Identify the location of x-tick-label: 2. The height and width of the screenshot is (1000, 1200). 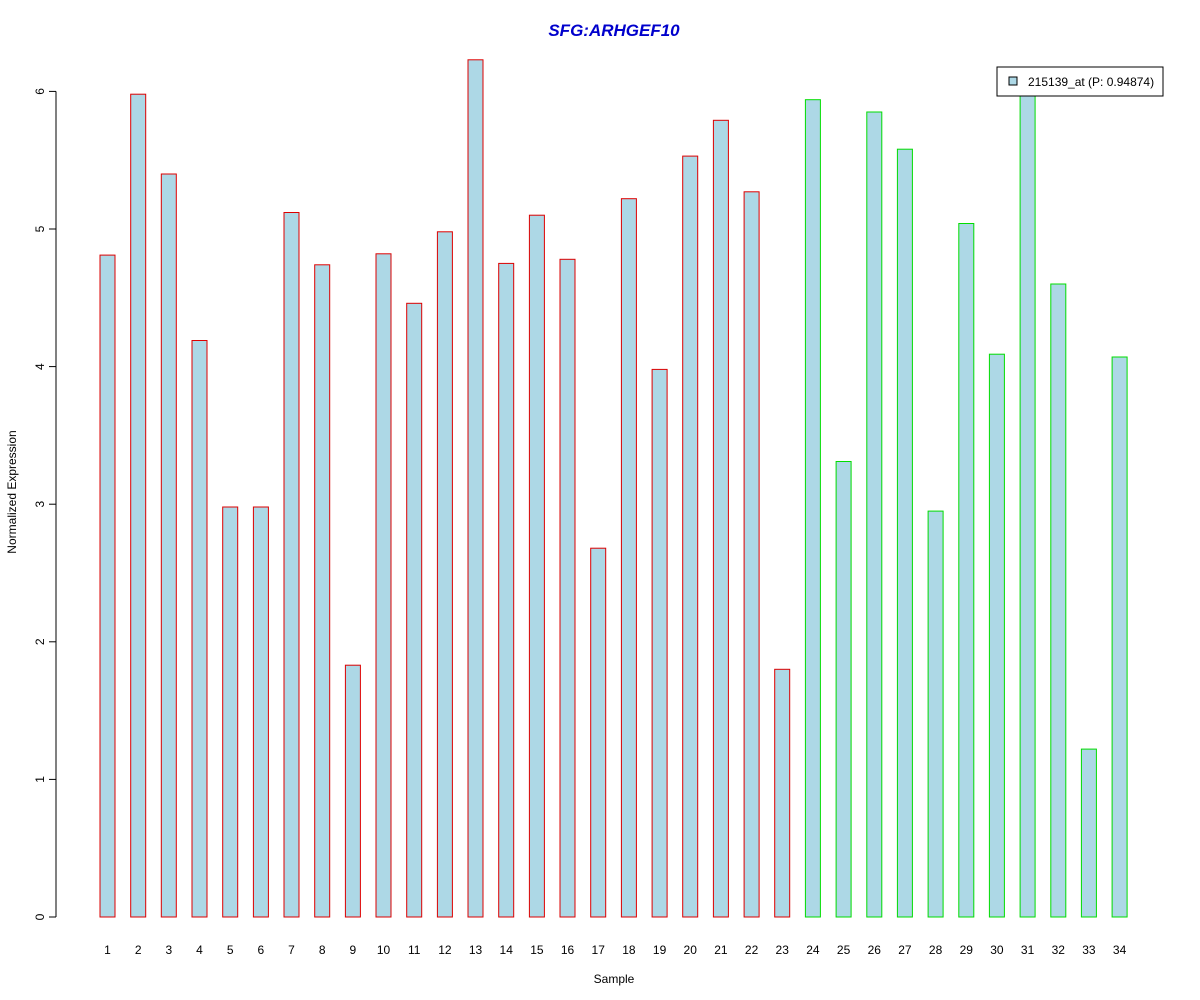
(138, 950).